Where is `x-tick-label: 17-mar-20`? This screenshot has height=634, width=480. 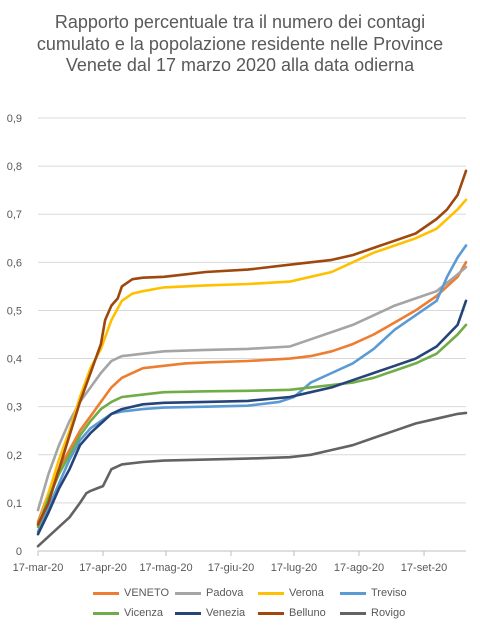
x-tick-label: 17-mar-20 is located at coordinates (38, 568).